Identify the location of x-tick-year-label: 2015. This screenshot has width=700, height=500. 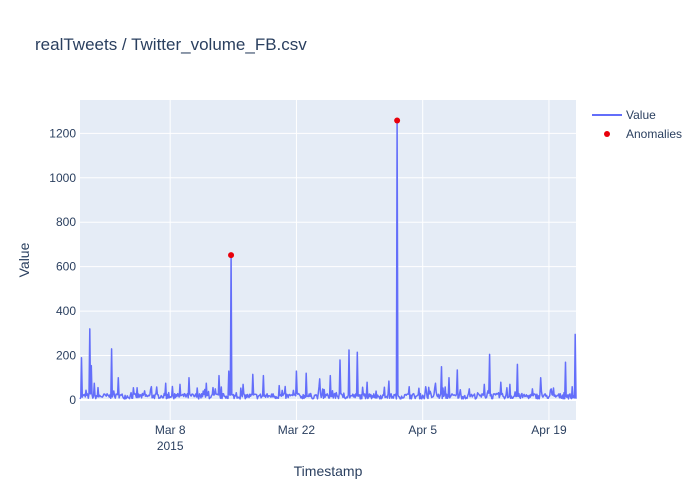
(170, 446).